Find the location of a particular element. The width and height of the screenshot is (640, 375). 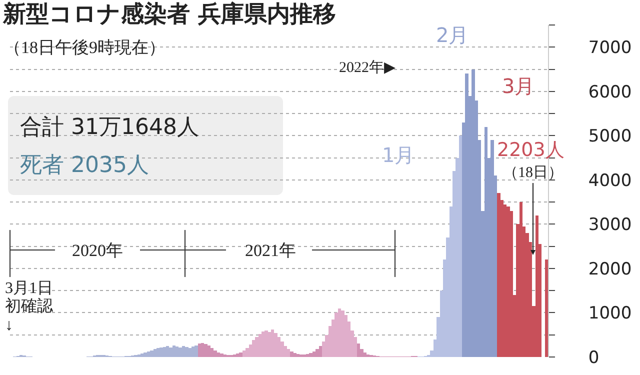

y-tick-label: 6000 is located at coordinates (610, 92).